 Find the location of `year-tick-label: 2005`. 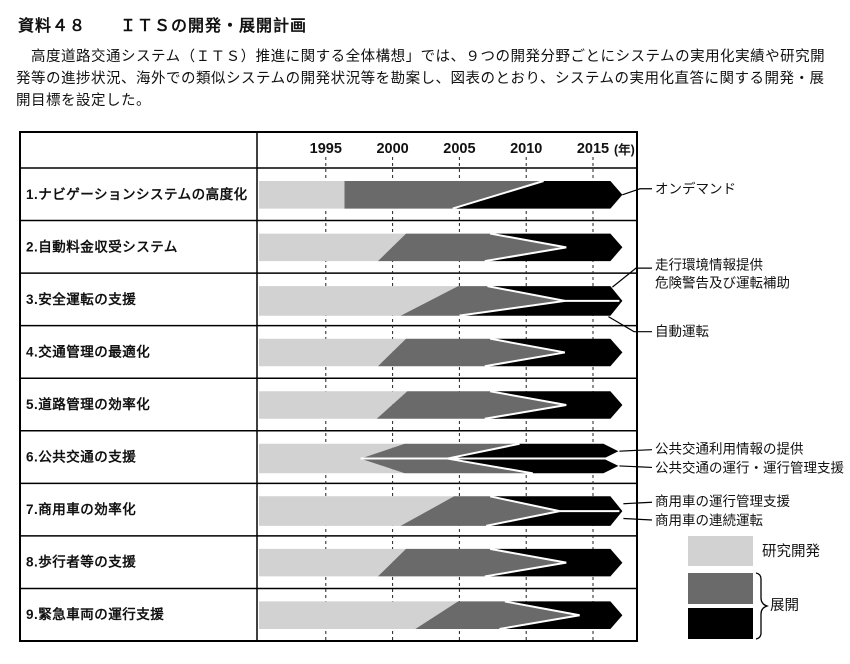

year-tick-label: 2005 is located at coordinates (459, 149).